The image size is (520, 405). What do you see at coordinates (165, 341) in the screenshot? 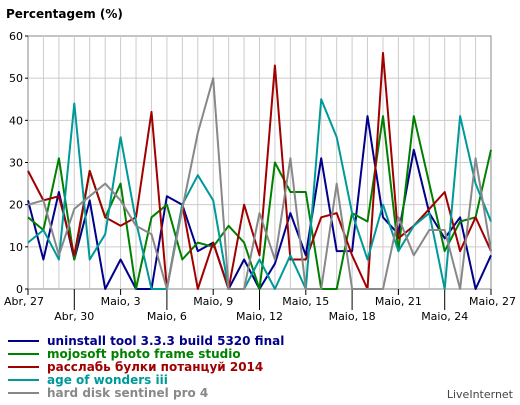
I see `legend-label-1: uninstall tool 3.3.3 build 5320 final` at bounding box center [165, 341].